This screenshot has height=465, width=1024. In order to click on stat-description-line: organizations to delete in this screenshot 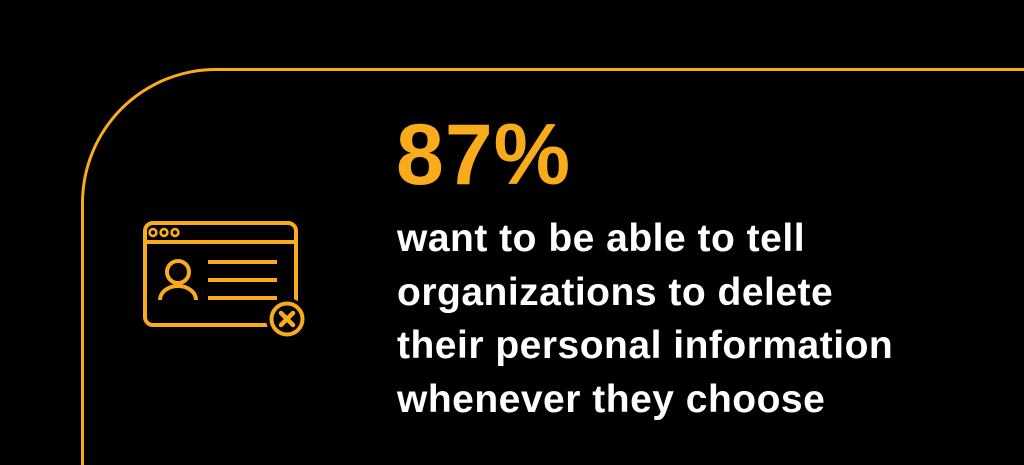, I will do `click(615, 292)`.